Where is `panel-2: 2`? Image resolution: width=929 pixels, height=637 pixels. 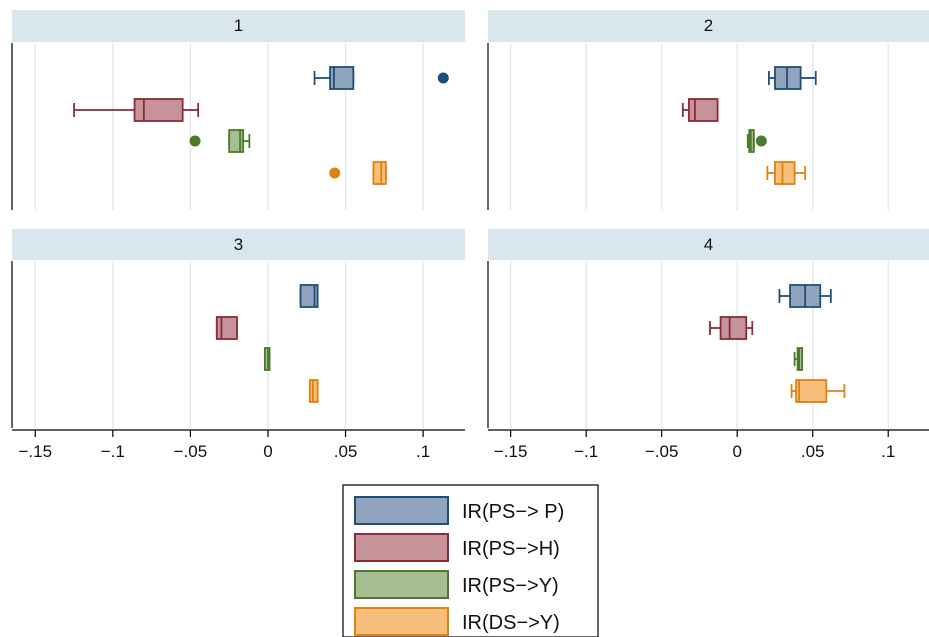
panel-2: 2 is located at coordinates (708, 110).